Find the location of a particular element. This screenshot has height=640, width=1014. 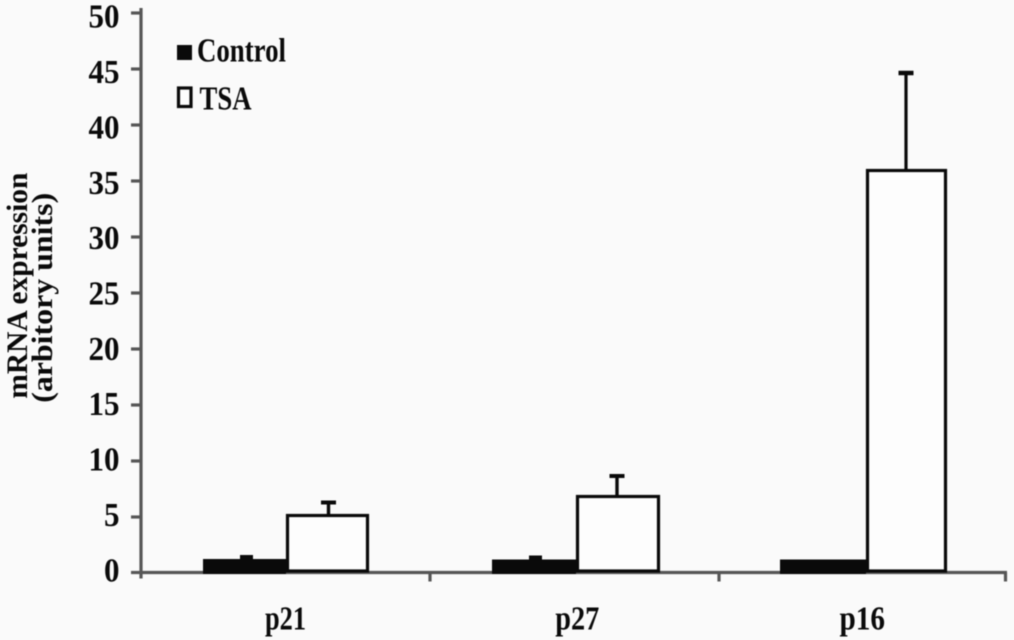

svg-text: mRNA expression is located at coordinates (17, 285).